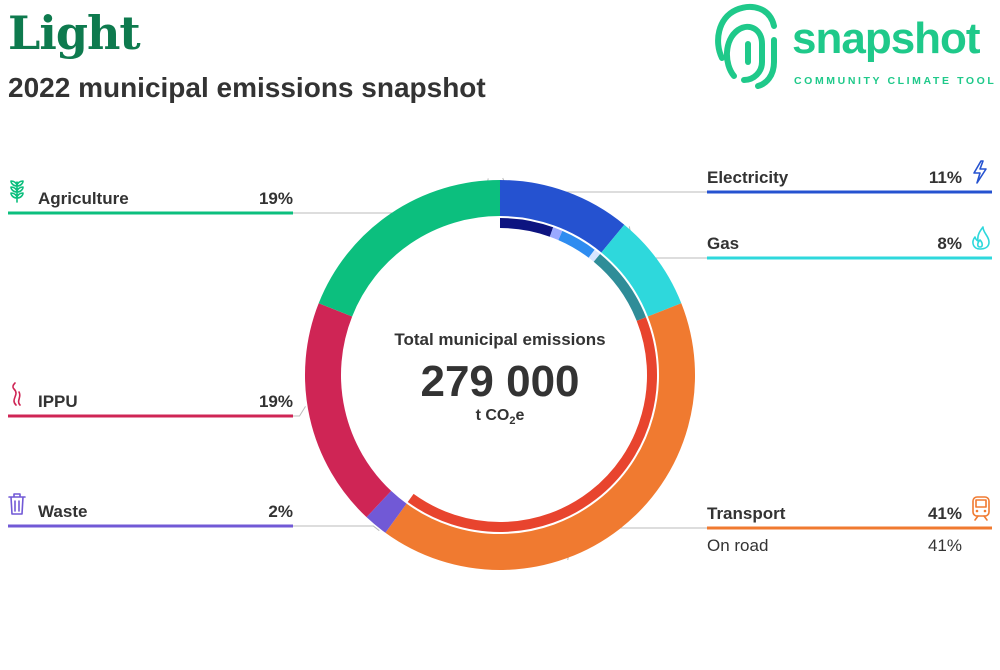  Describe the element at coordinates (520, 415) in the screenshot. I see `center-unit-suffix: e` at that location.